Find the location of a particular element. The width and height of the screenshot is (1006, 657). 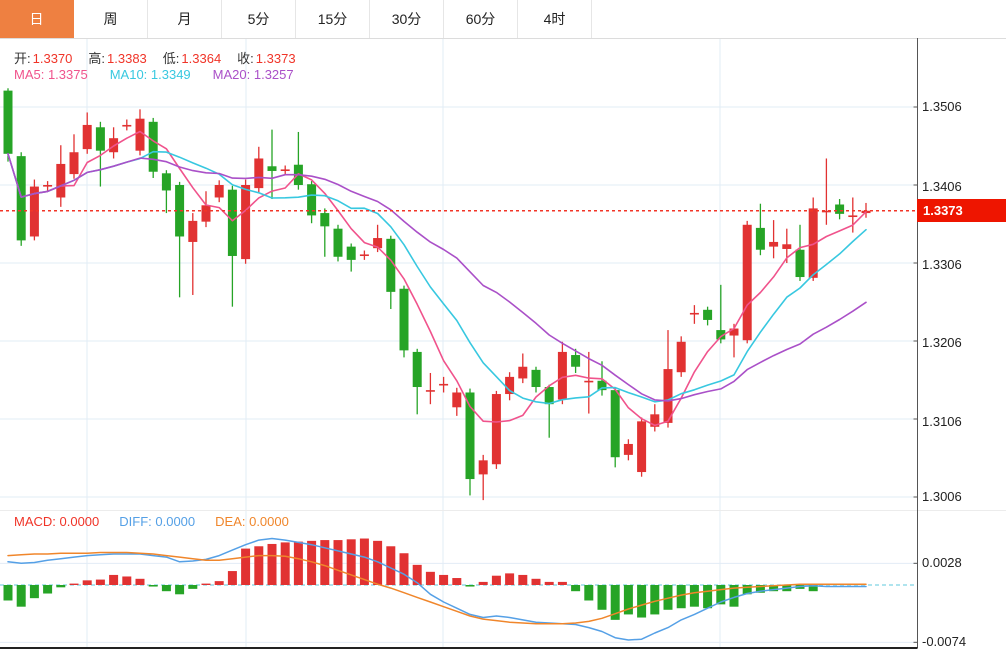

close-label: 收: is located at coordinates (245, 58).